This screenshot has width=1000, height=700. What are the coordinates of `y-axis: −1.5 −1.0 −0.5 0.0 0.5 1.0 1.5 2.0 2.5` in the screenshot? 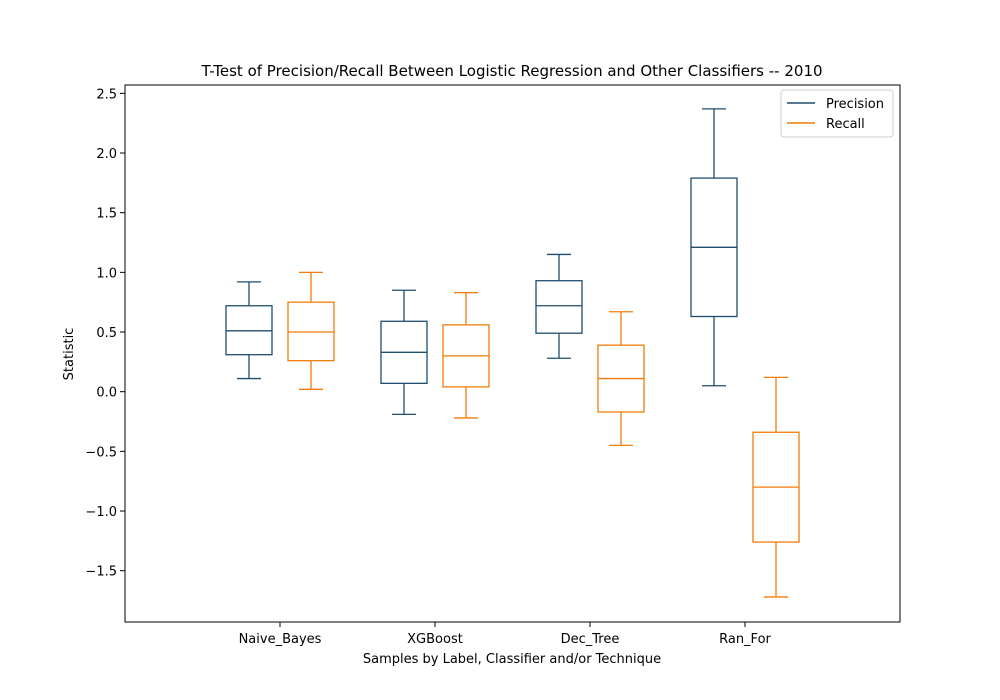 It's located at (105, 333).